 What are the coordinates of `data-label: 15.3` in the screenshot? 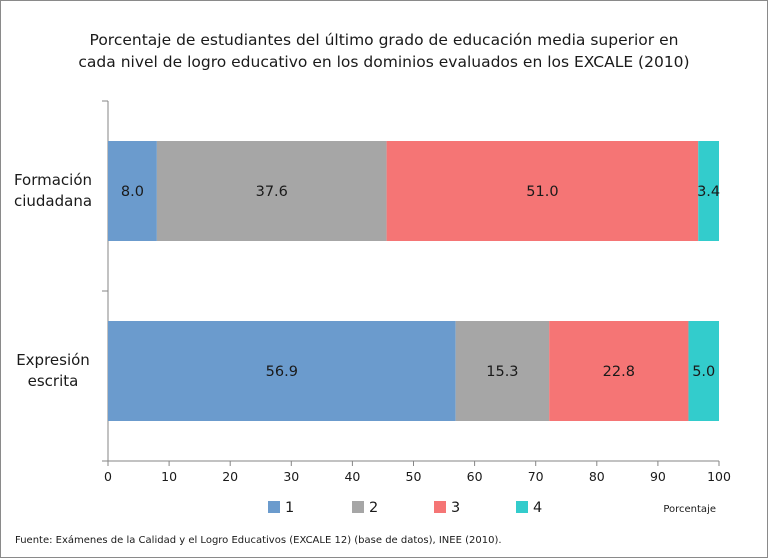 It's located at (502, 372).